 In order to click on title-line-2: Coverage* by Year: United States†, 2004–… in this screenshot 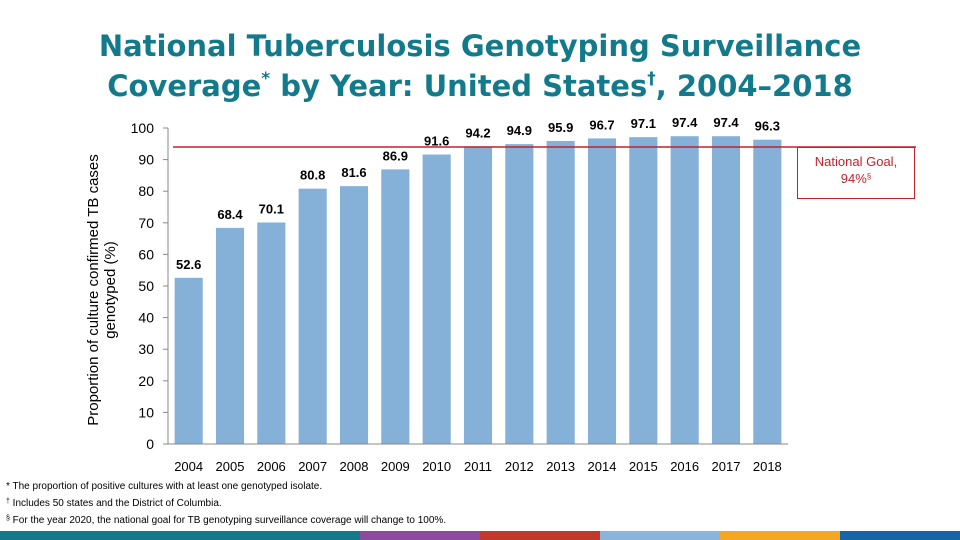, I will do `click(480, 86)`.